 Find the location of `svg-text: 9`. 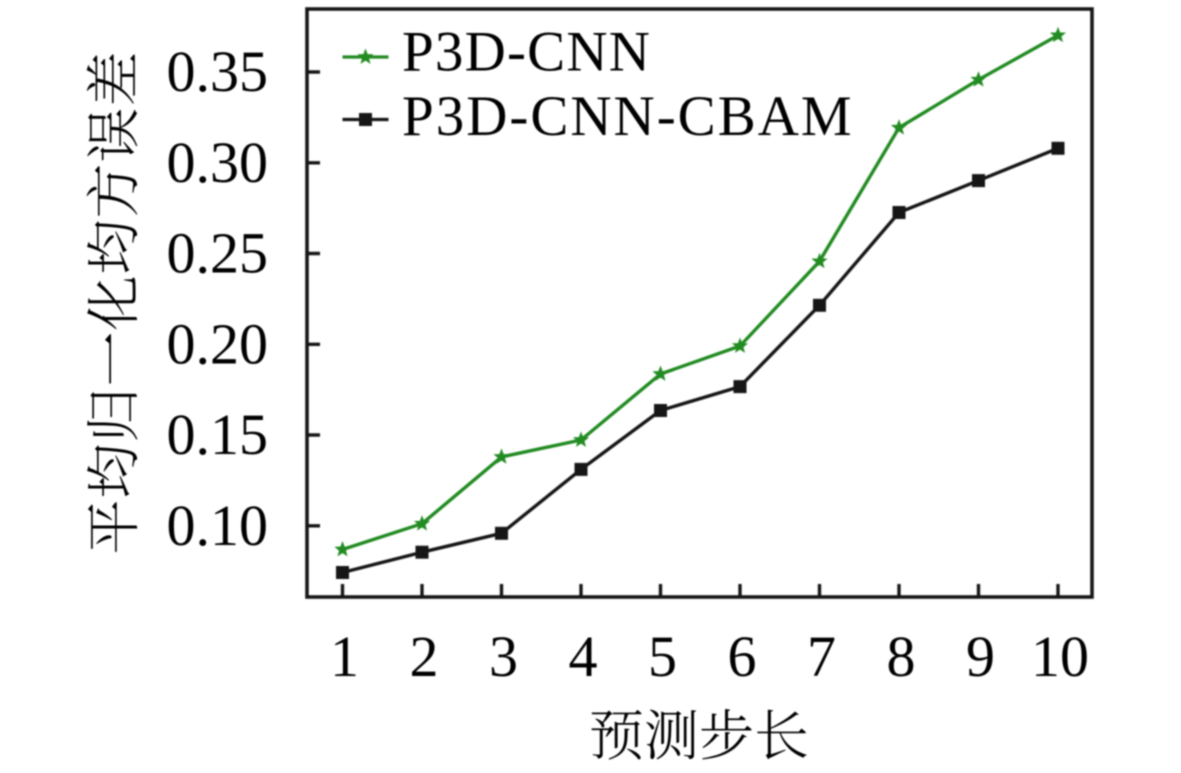

svg-text: 9 is located at coordinates (980, 656).